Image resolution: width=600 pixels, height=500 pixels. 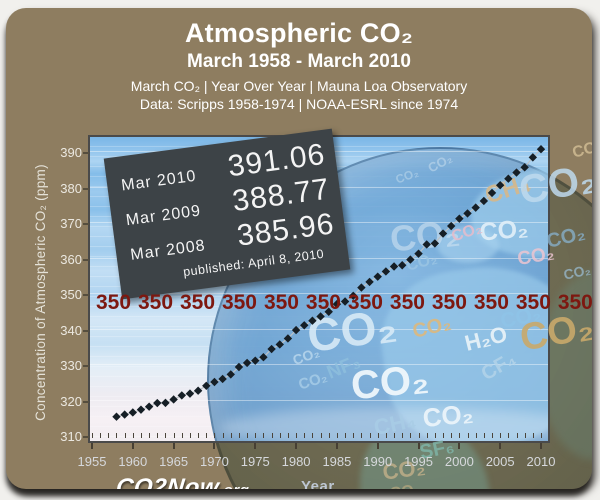 I want to click on x-tick-label: 1975, so click(x=255, y=461).